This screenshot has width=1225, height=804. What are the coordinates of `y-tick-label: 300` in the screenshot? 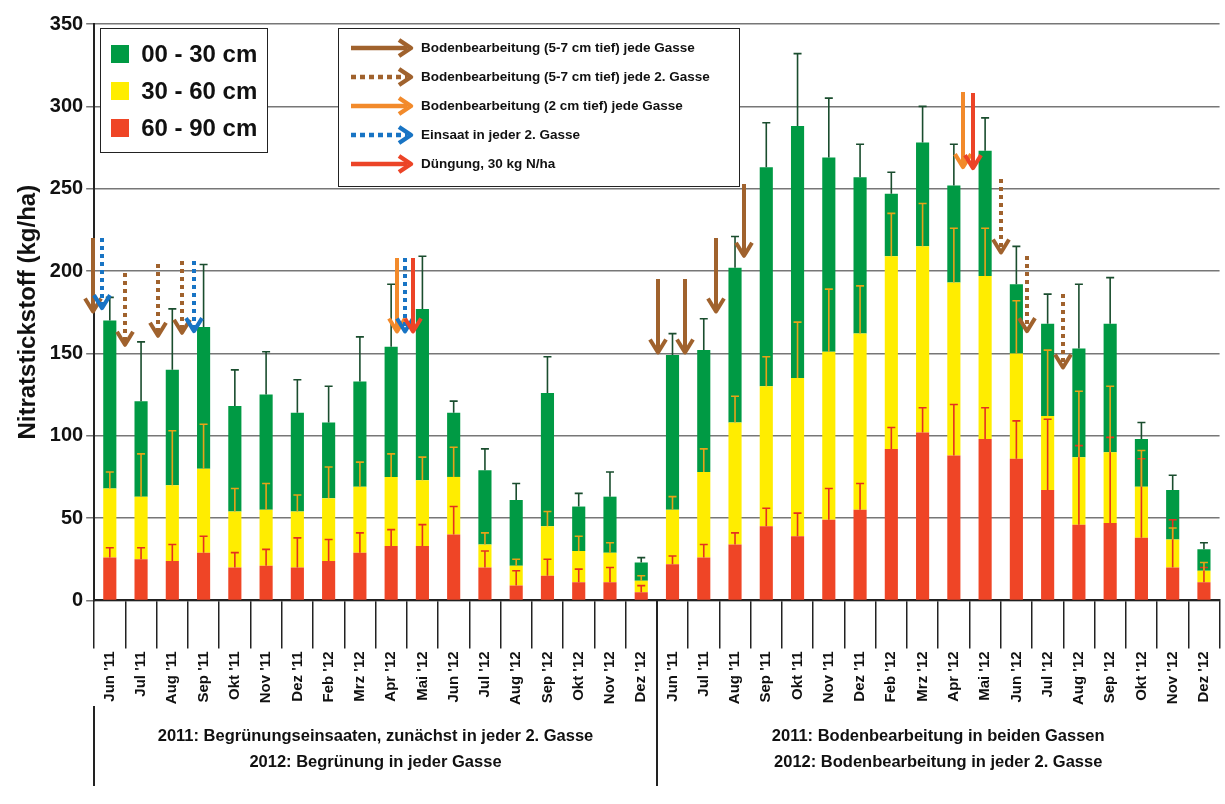 It's located at (66, 104).